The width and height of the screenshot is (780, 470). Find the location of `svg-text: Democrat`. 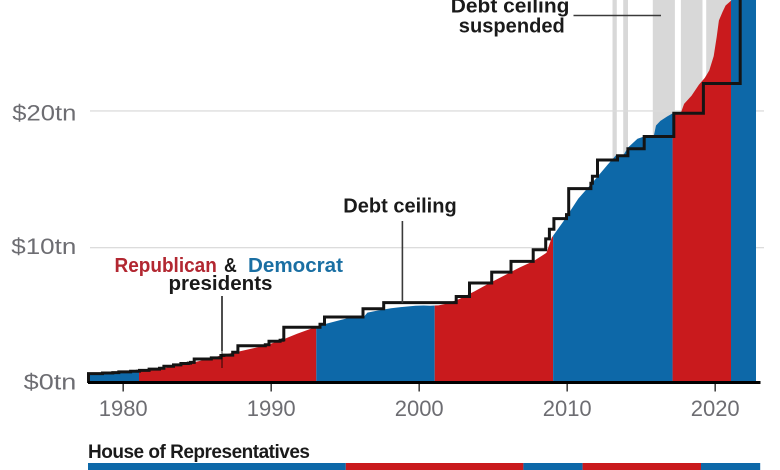

svg-text: Democrat is located at coordinates (295, 266).